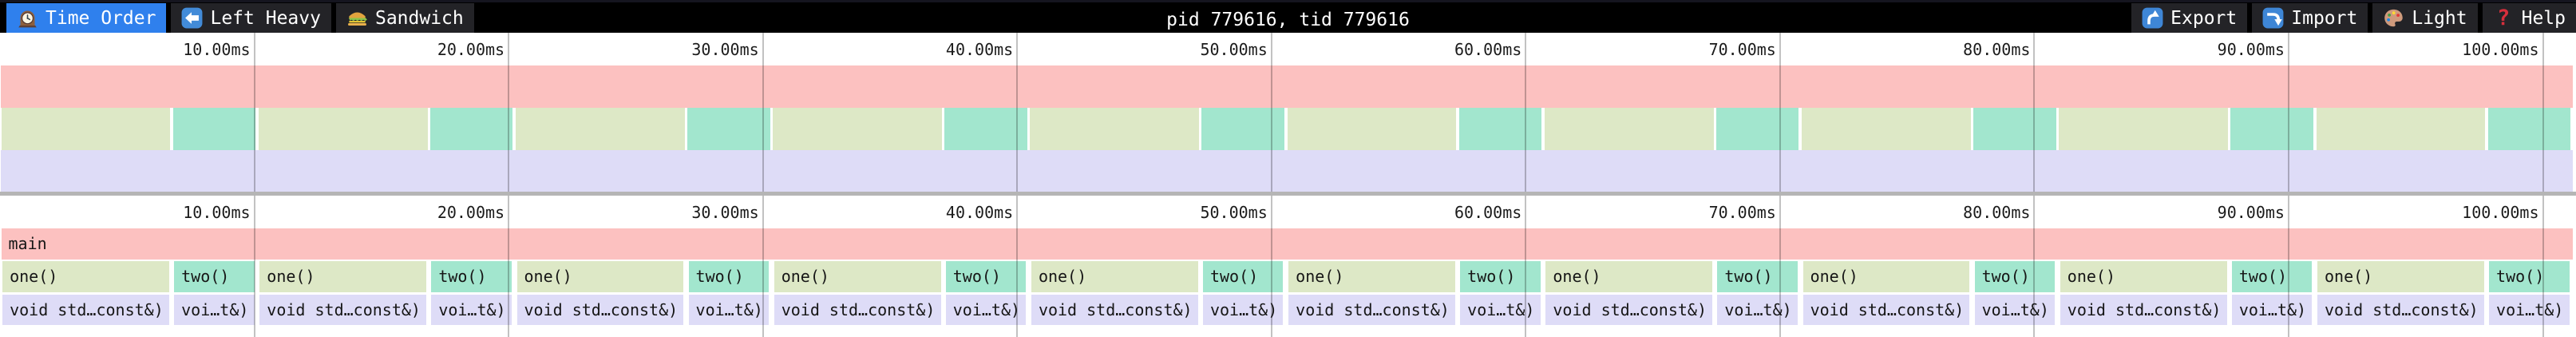  I want to click on light-button: Light, so click(2425, 18).